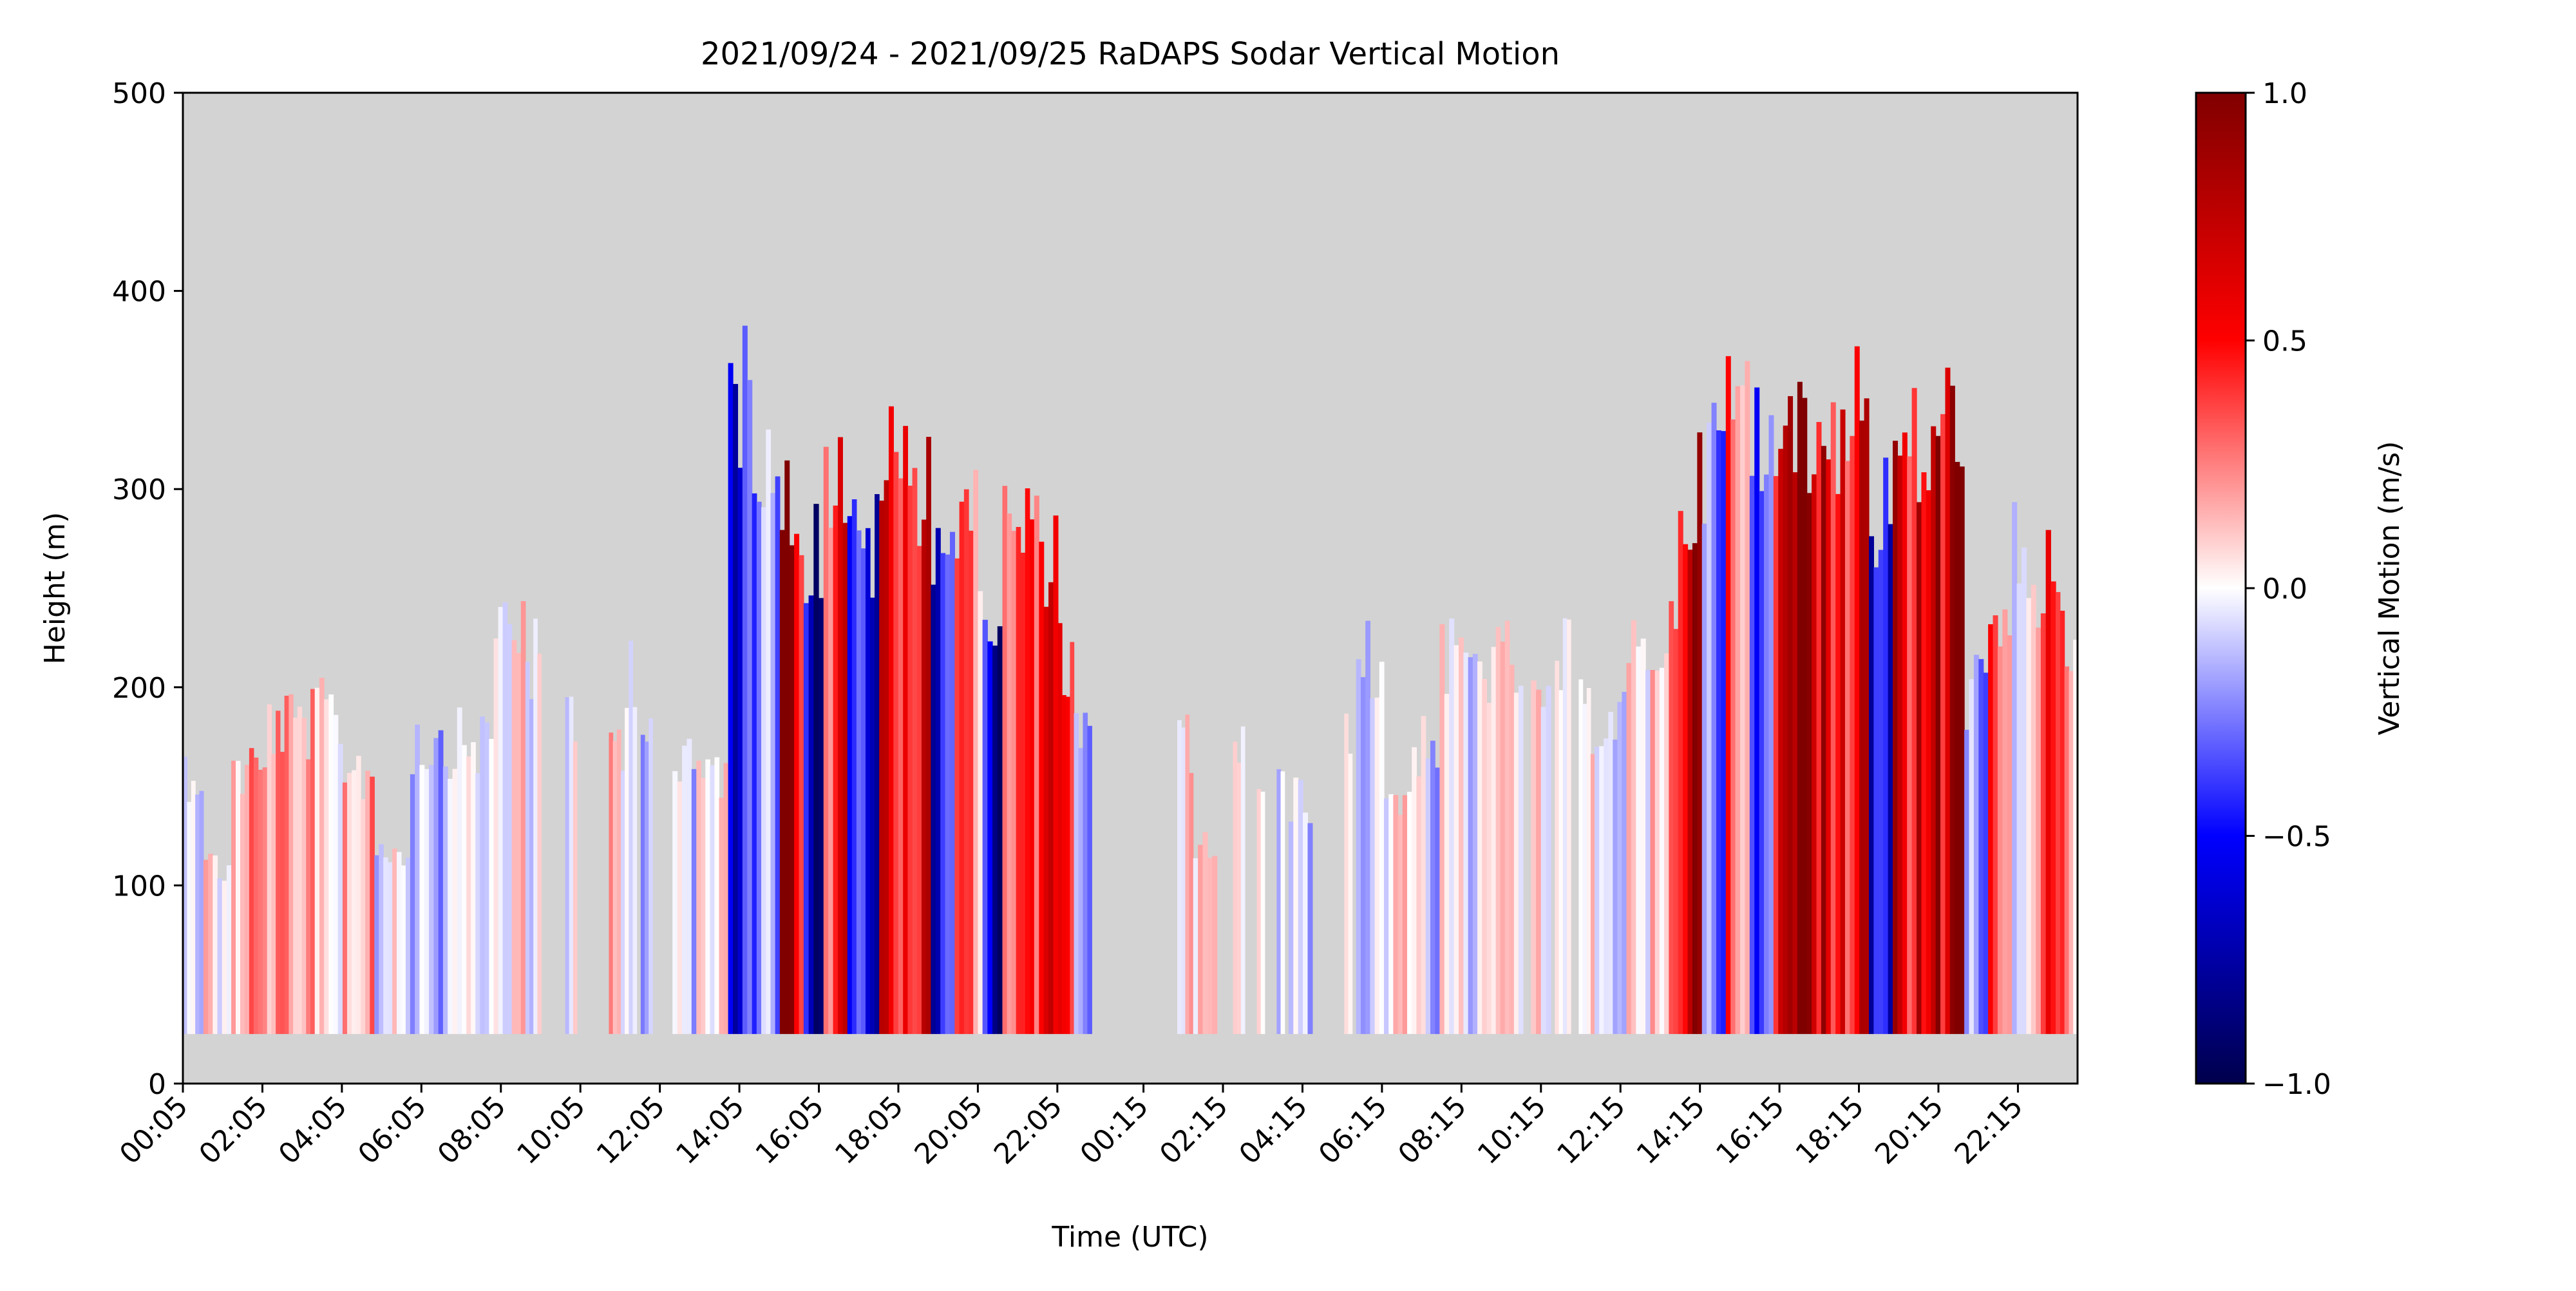 The height and width of the screenshot is (1291, 2576). Describe the element at coordinates (1989, 1130) in the screenshot. I see `x-tick-label: 22:15` at that location.